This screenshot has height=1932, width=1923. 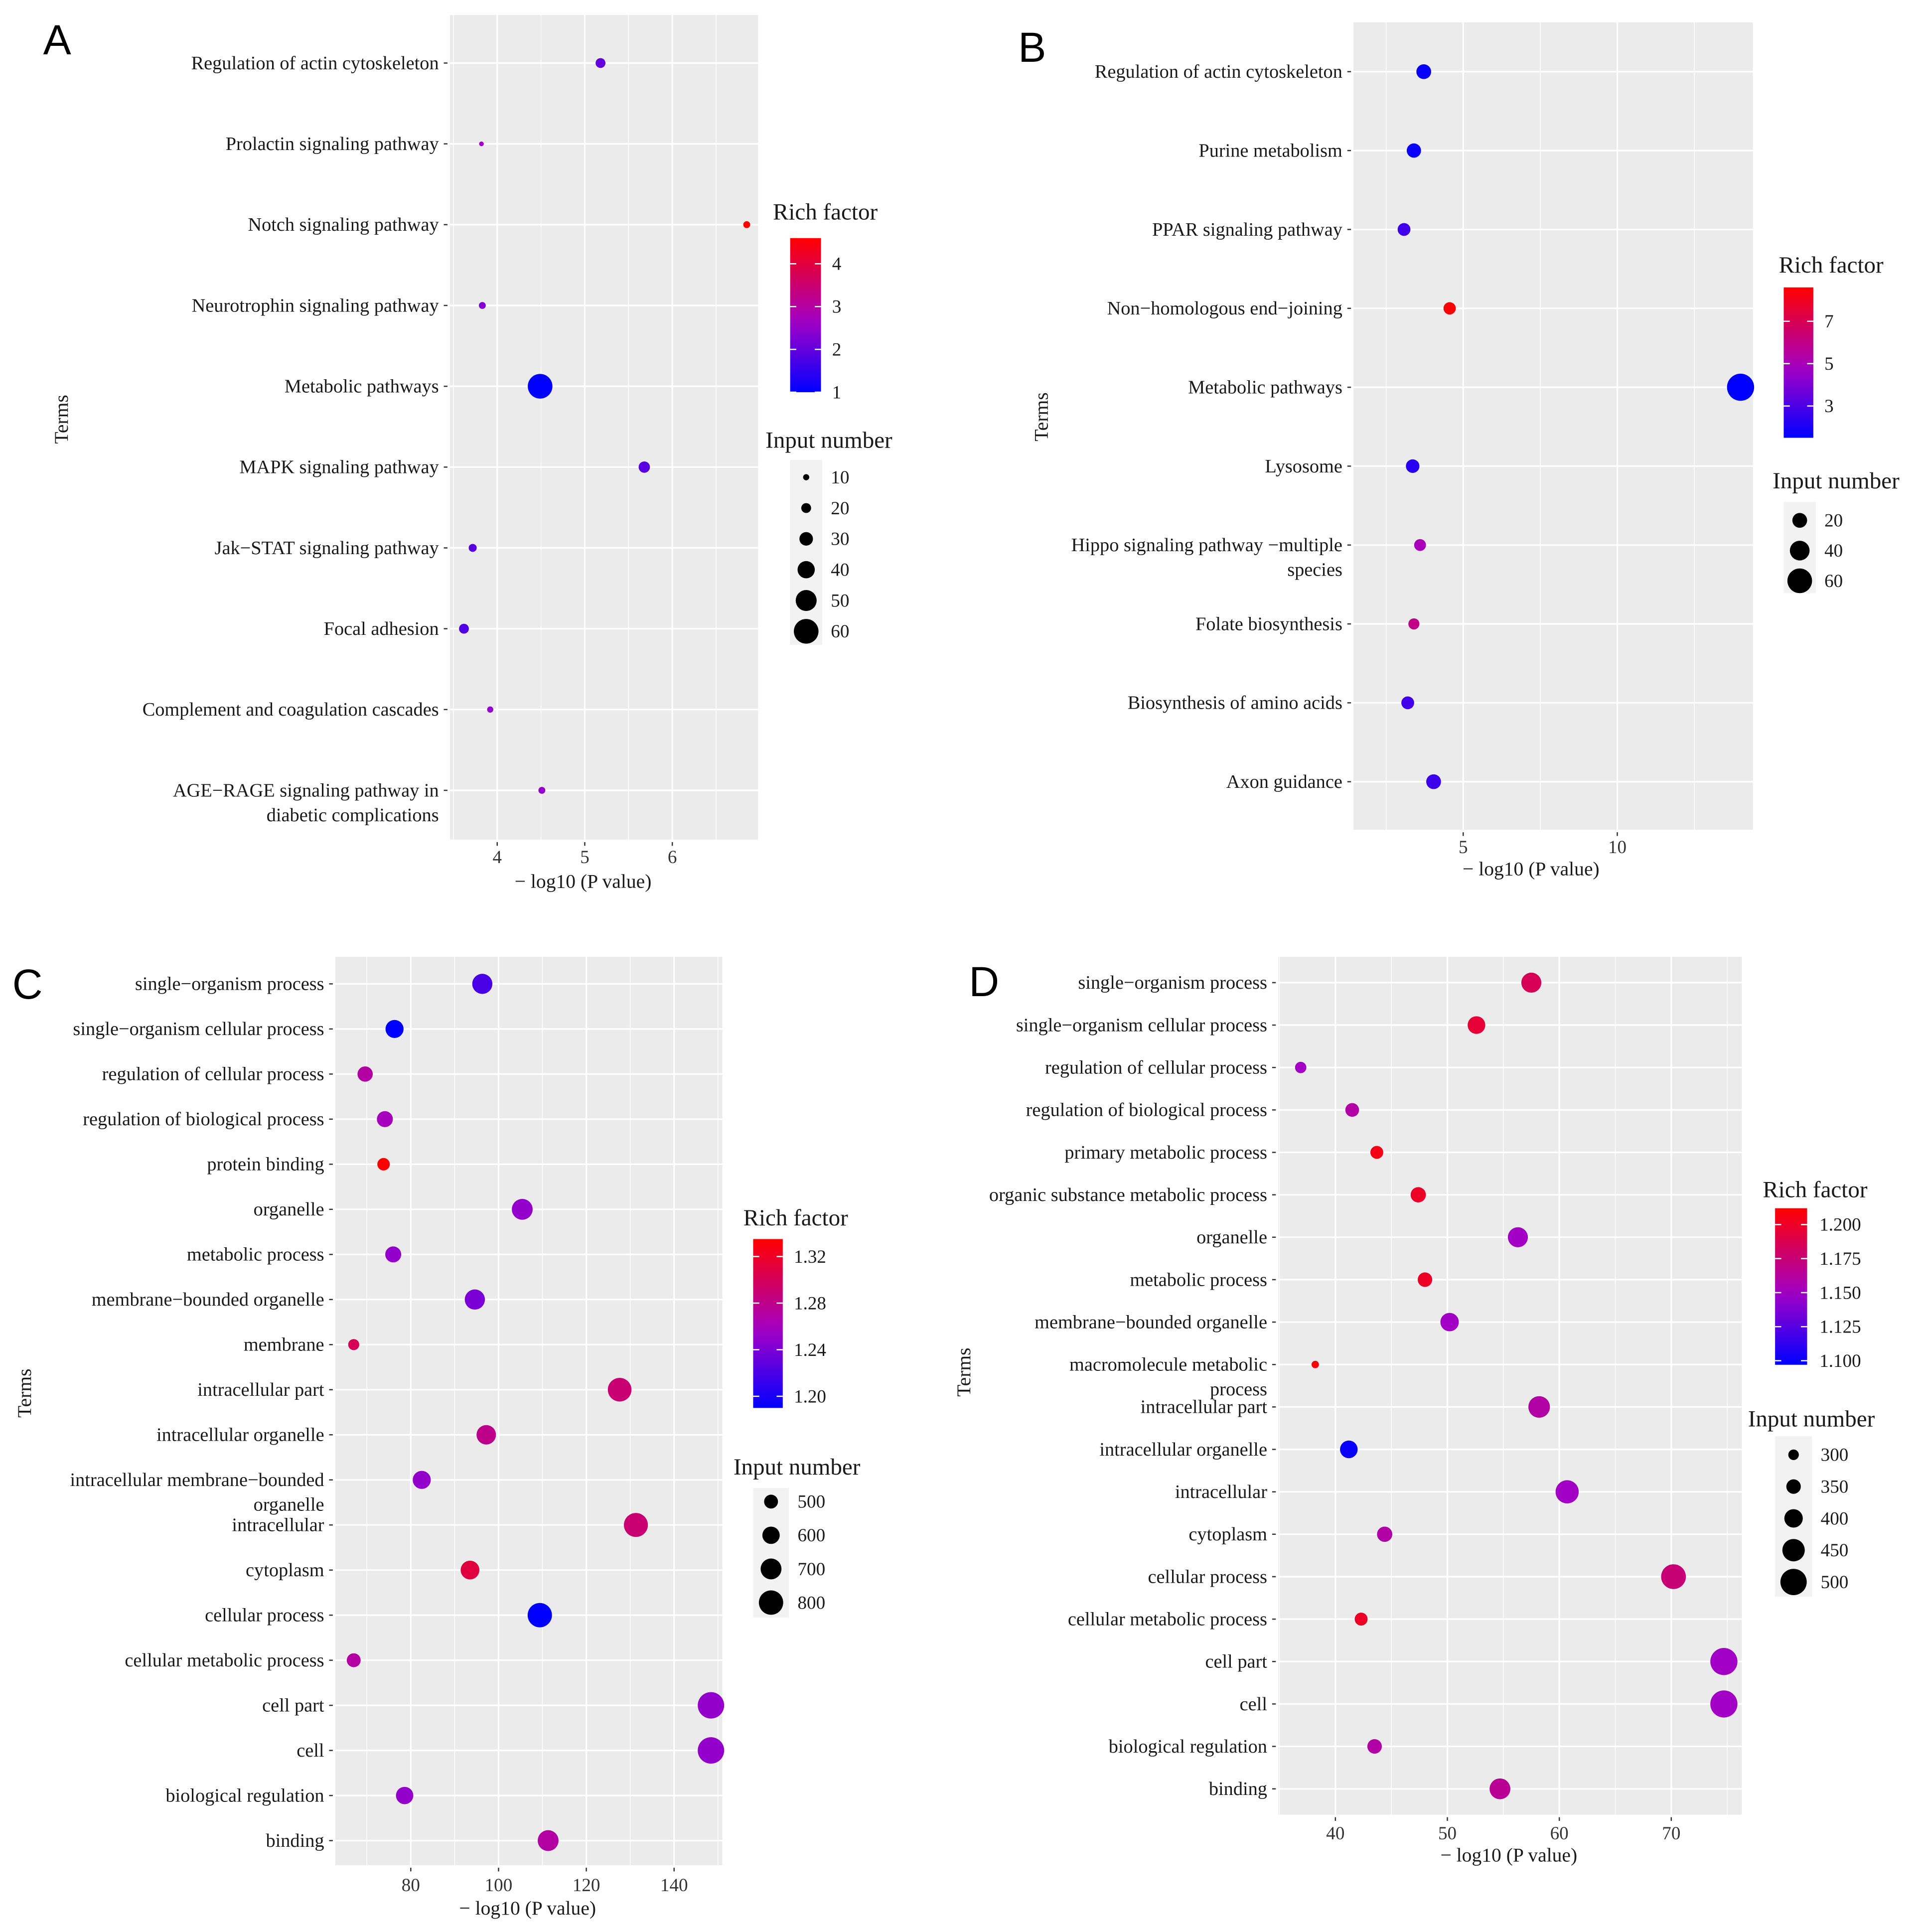 What do you see at coordinates (840, 539) in the screenshot?
I see `size-legend-label: 30` at bounding box center [840, 539].